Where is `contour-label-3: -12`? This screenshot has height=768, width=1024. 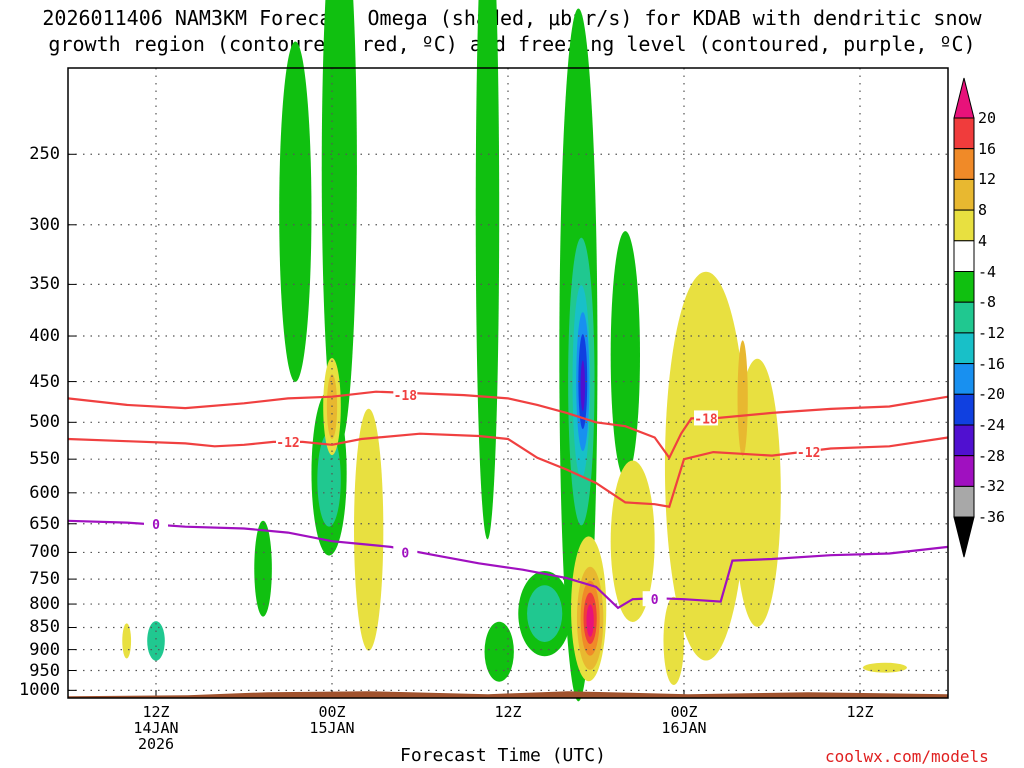
contour-label-3: -12 is located at coordinates (808, 453).